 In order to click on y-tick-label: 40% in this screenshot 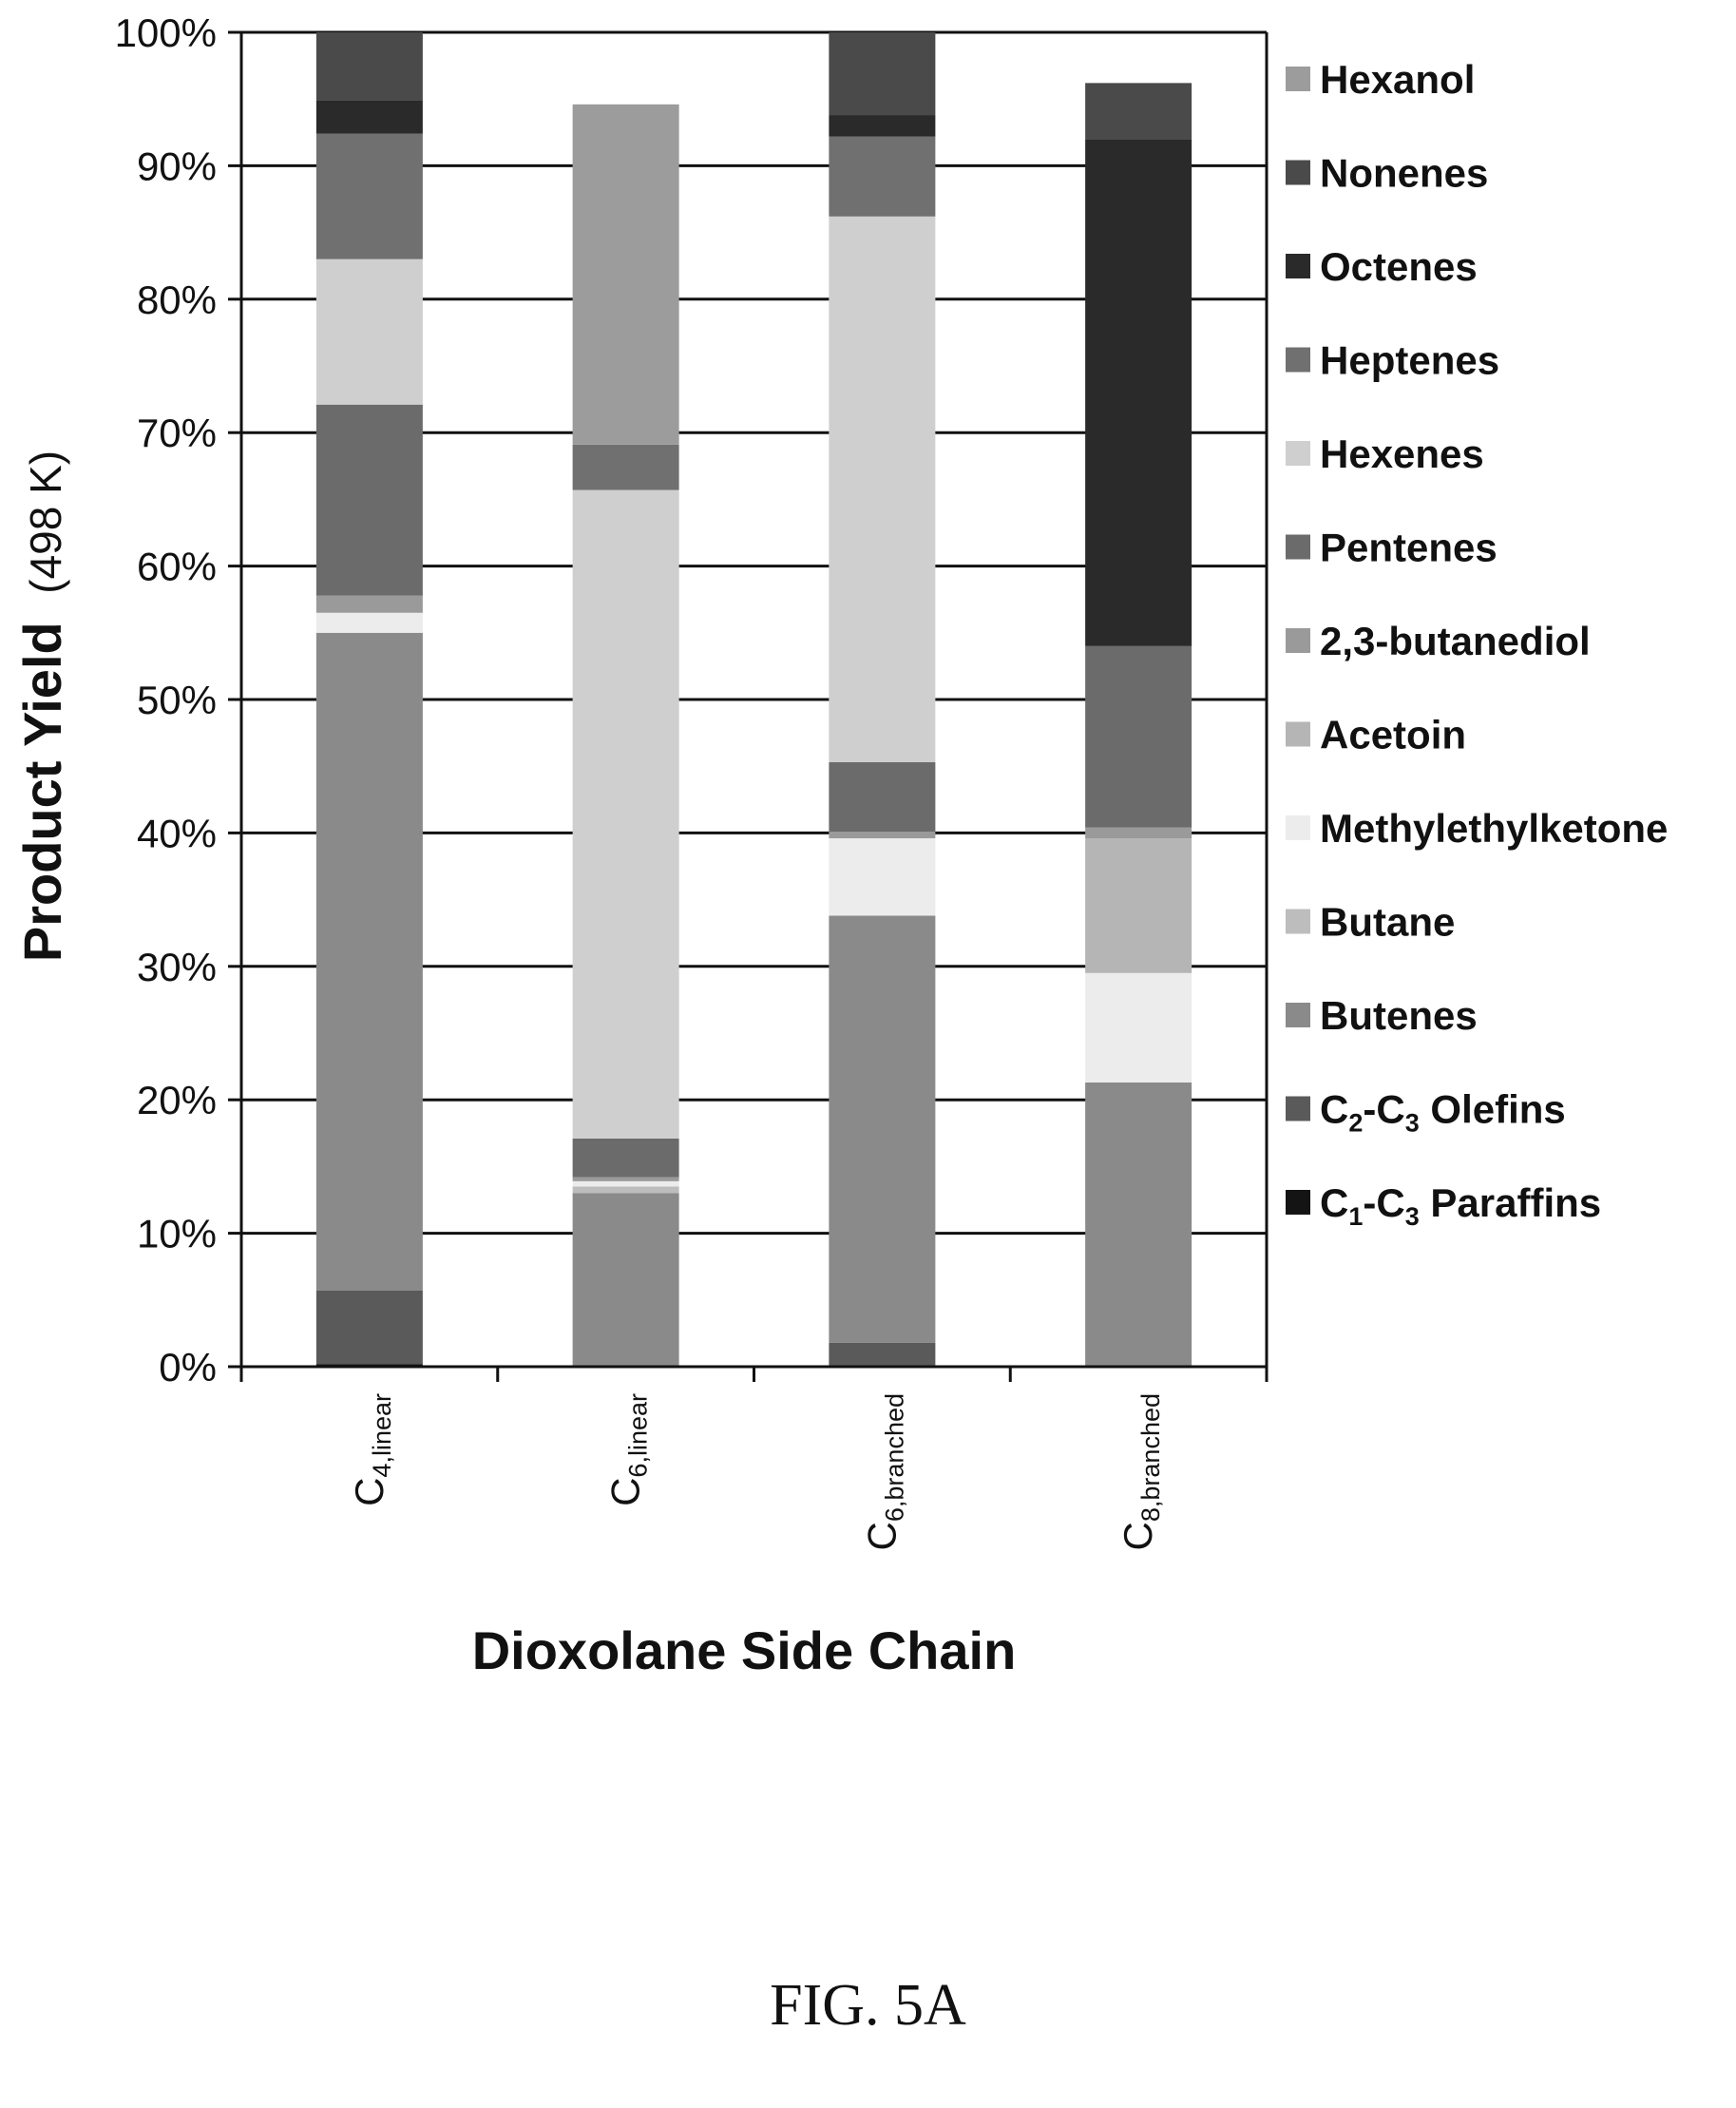, I will do `click(177, 833)`.